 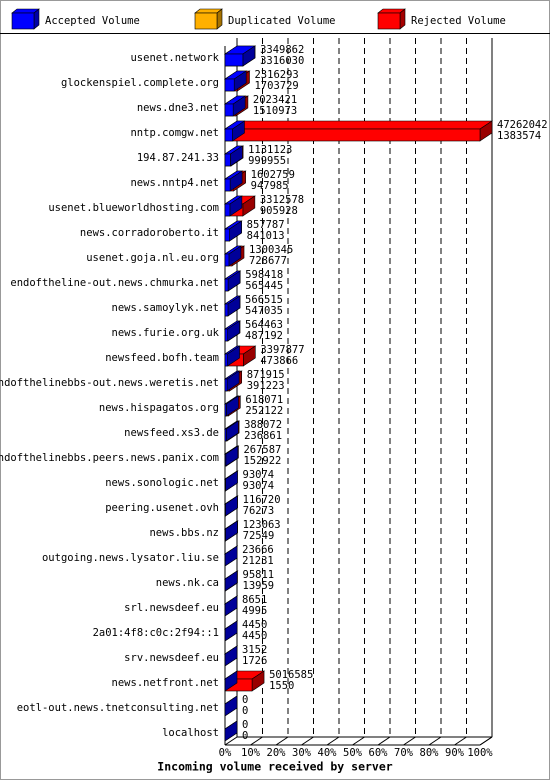 I want to click on value-label: 1510973, so click(x=275, y=111).